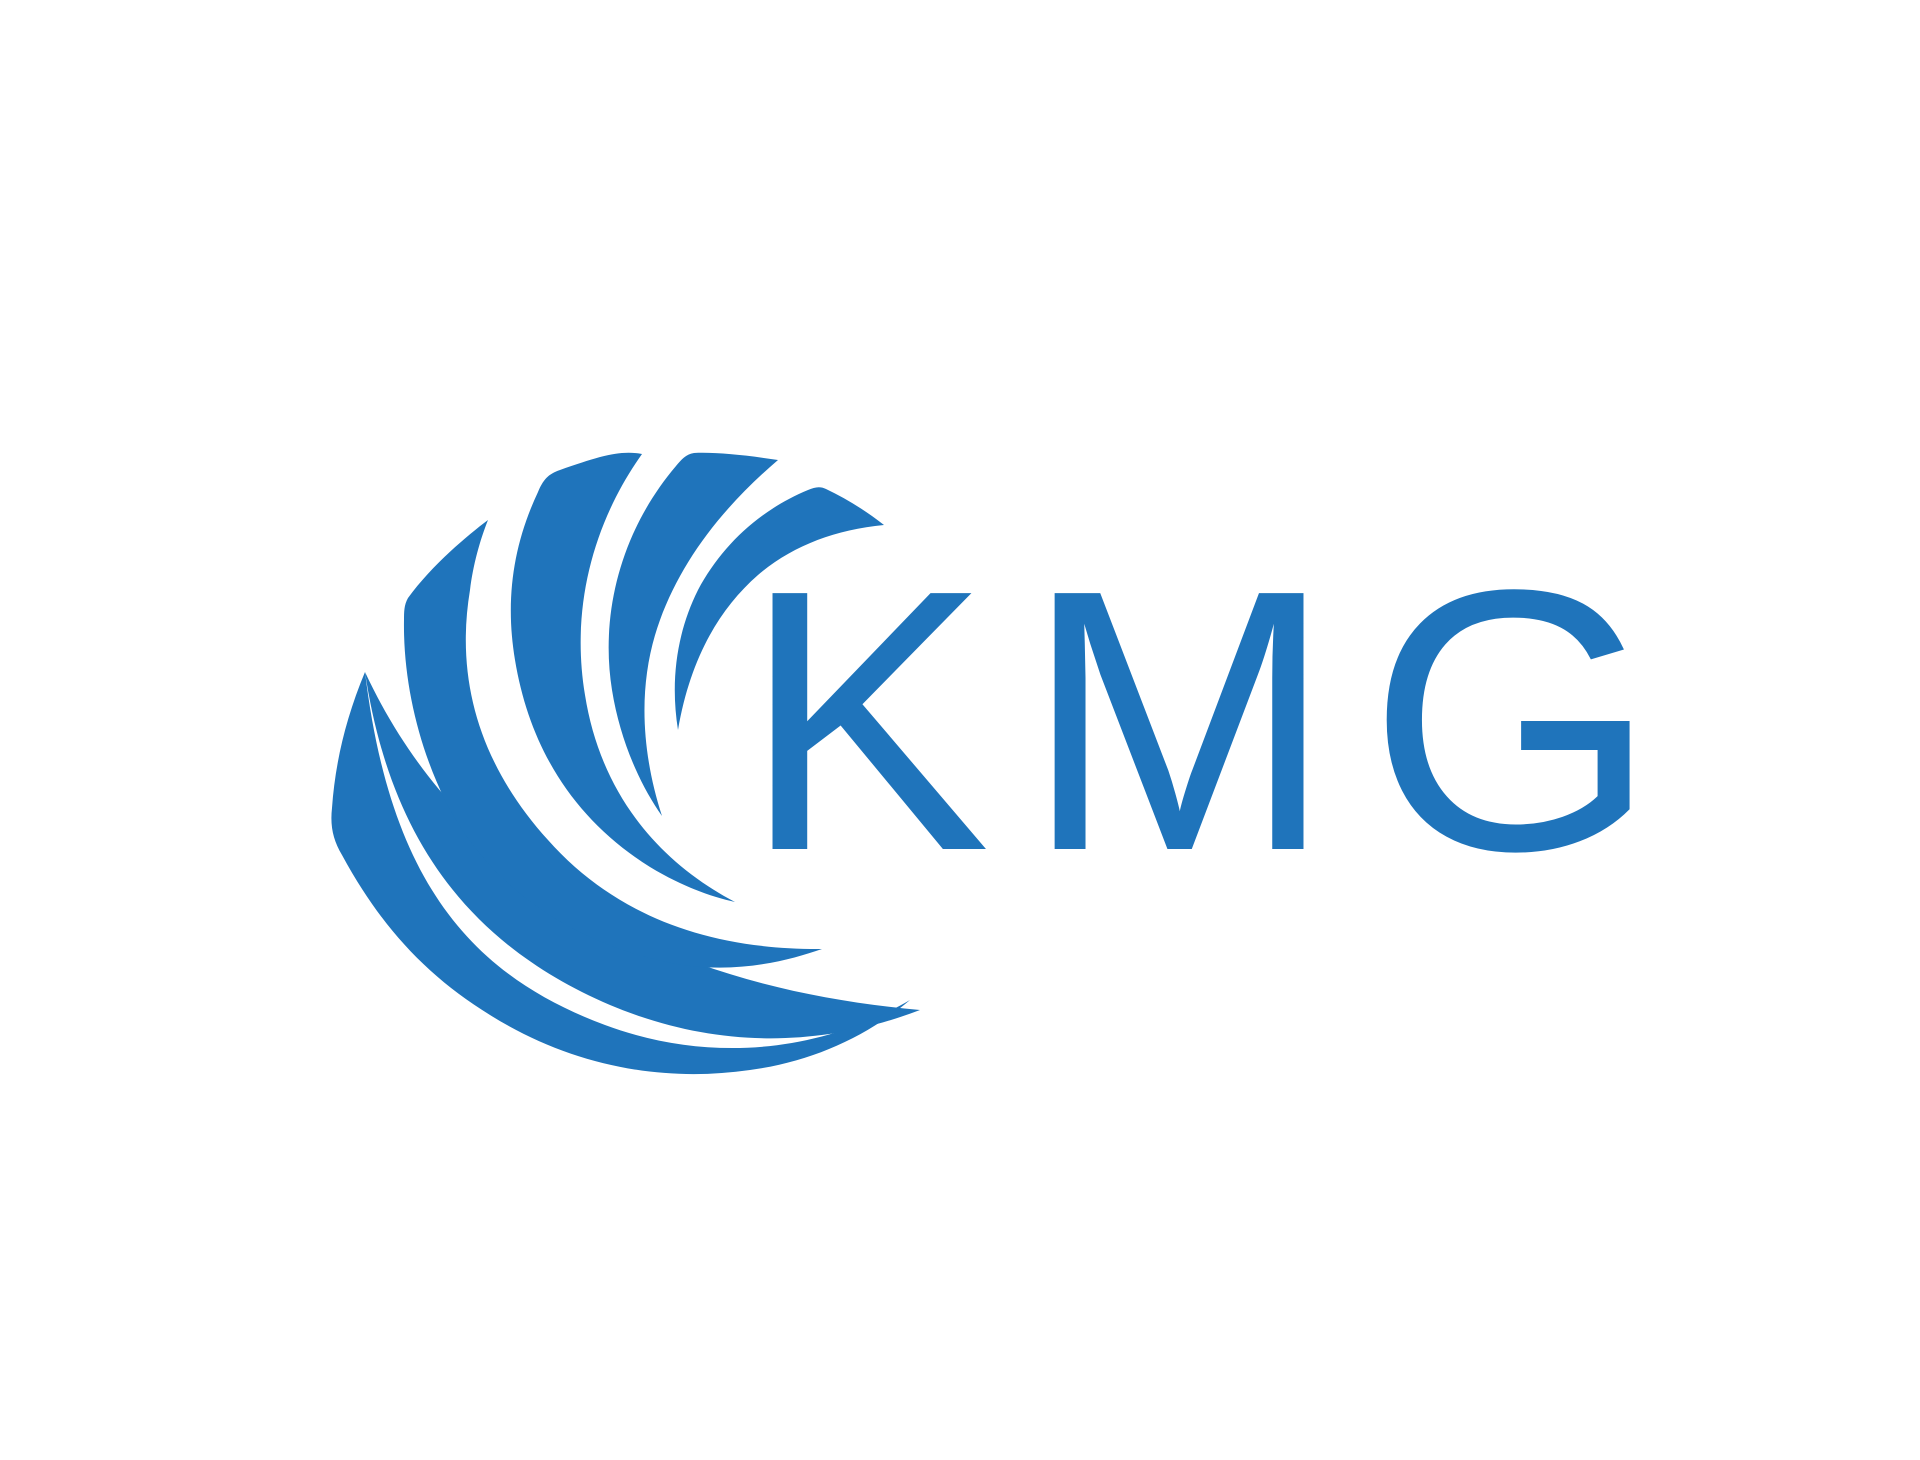 This screenshot has height=1460, width=1920. What do you see at coordinates (1217, 720) in the screenshot?
I see `wordmark: KMG` at bounding box center [1217, 720].